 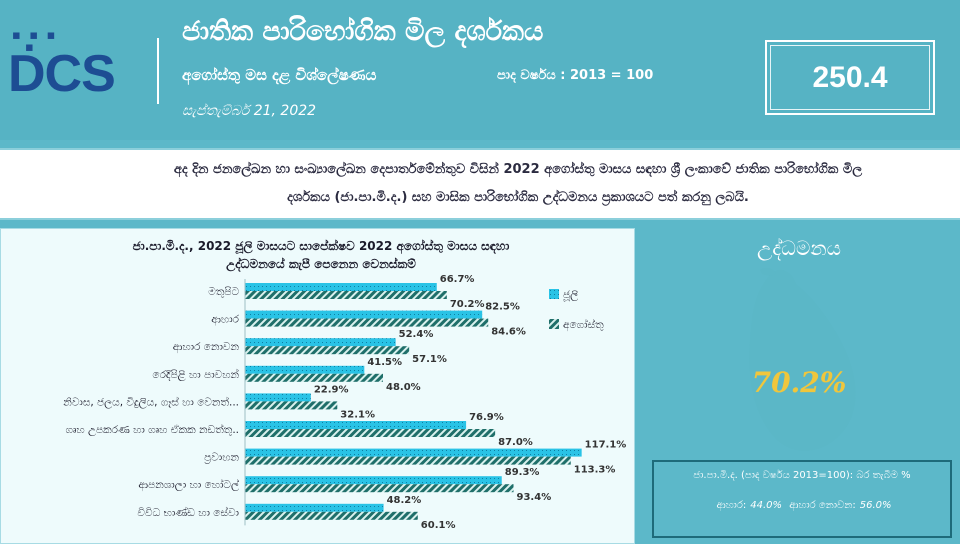 What do you see at coordinates (221, 458) in the screenshot?
I see `category-label: ප්‍රවාහන` at bounding box center [221, 458].